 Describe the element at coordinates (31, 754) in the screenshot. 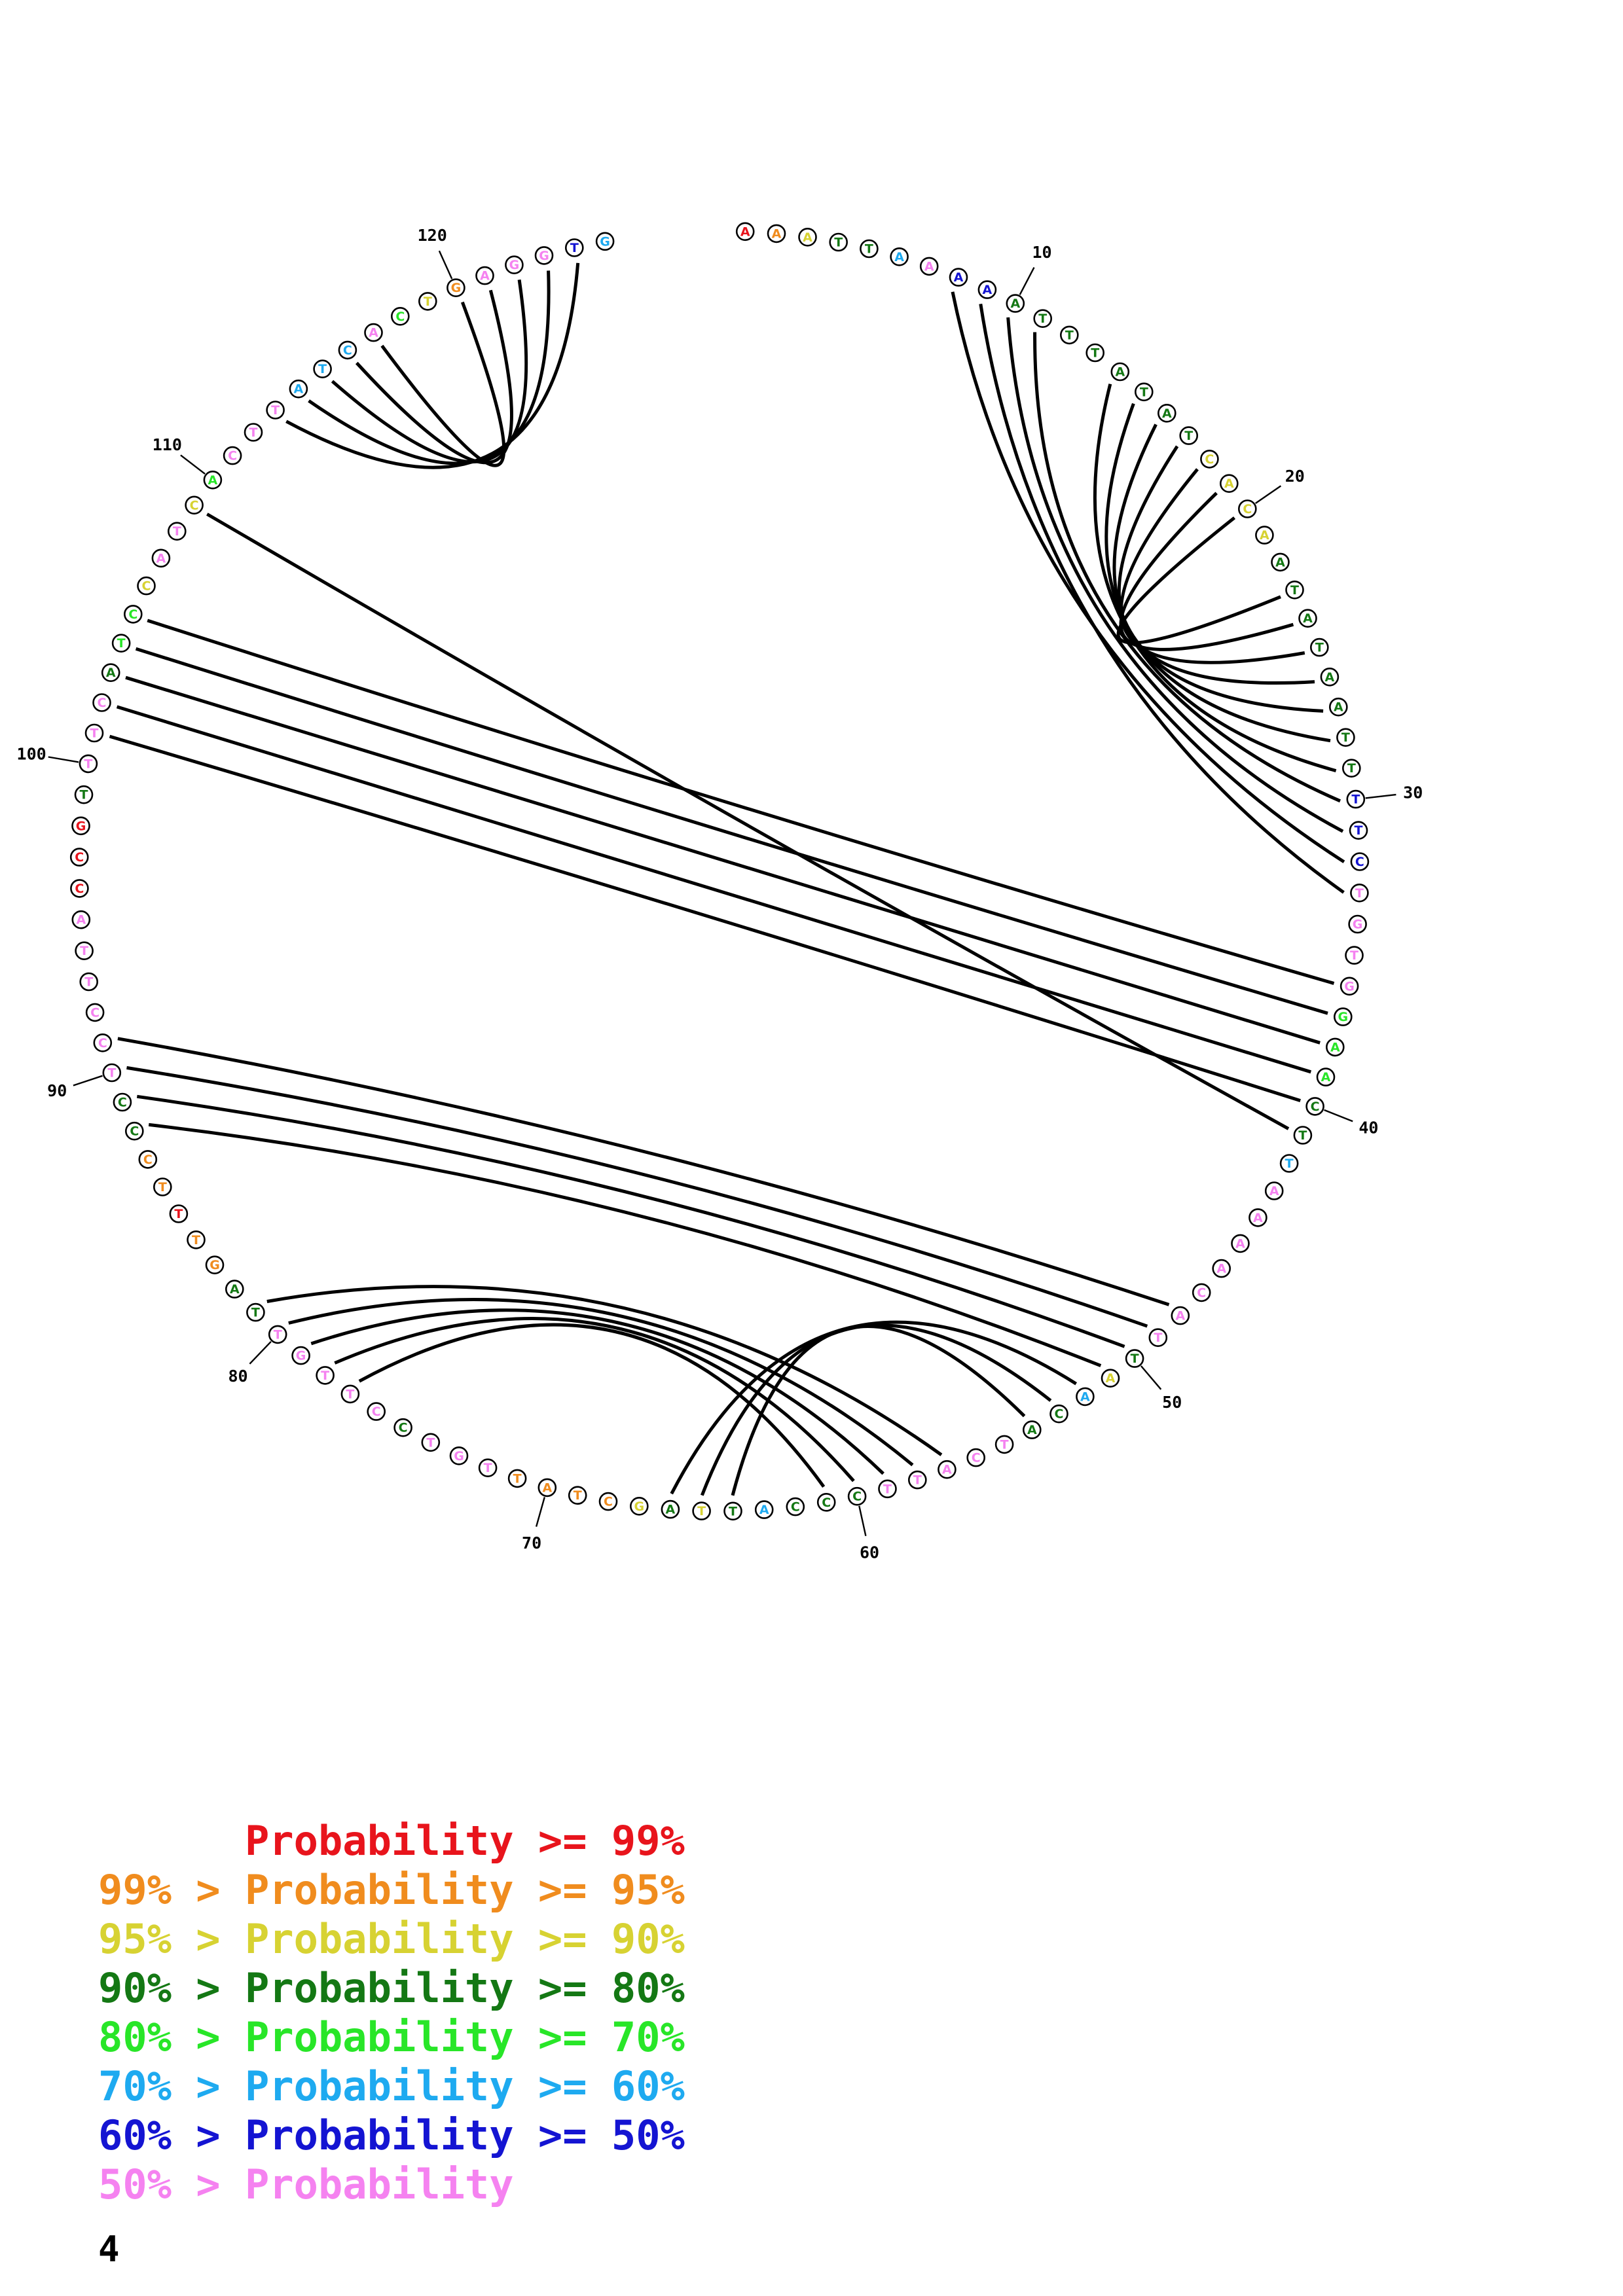

I see `position-label: 100` at that location.